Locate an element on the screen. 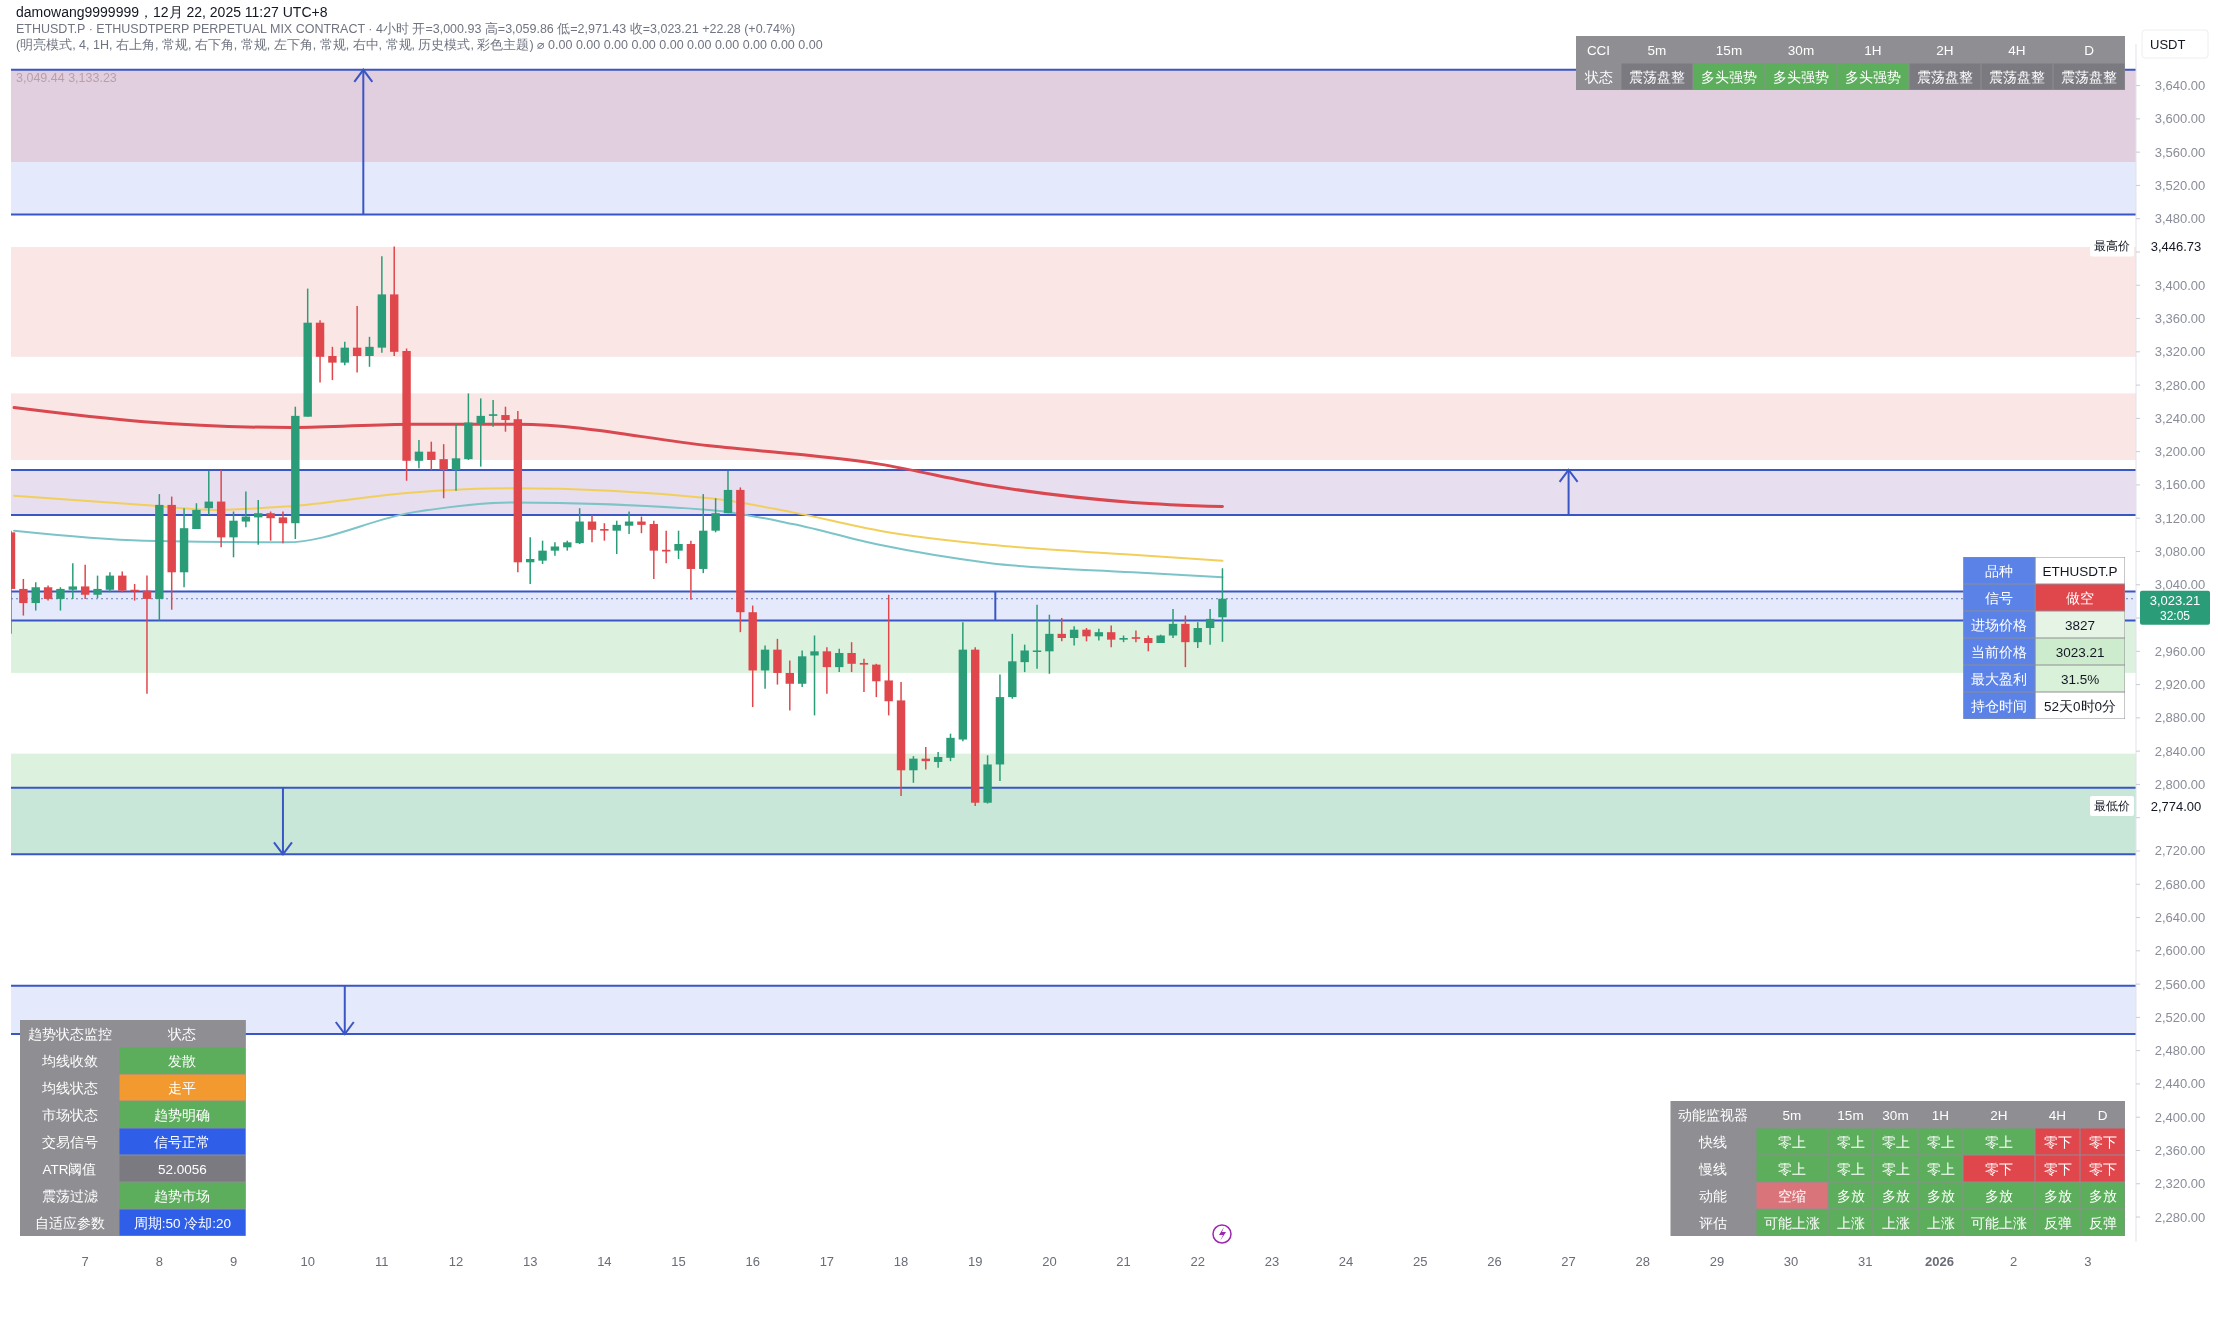  y-tick-label: 2,800.00 is located at coordinates (2180, 784).